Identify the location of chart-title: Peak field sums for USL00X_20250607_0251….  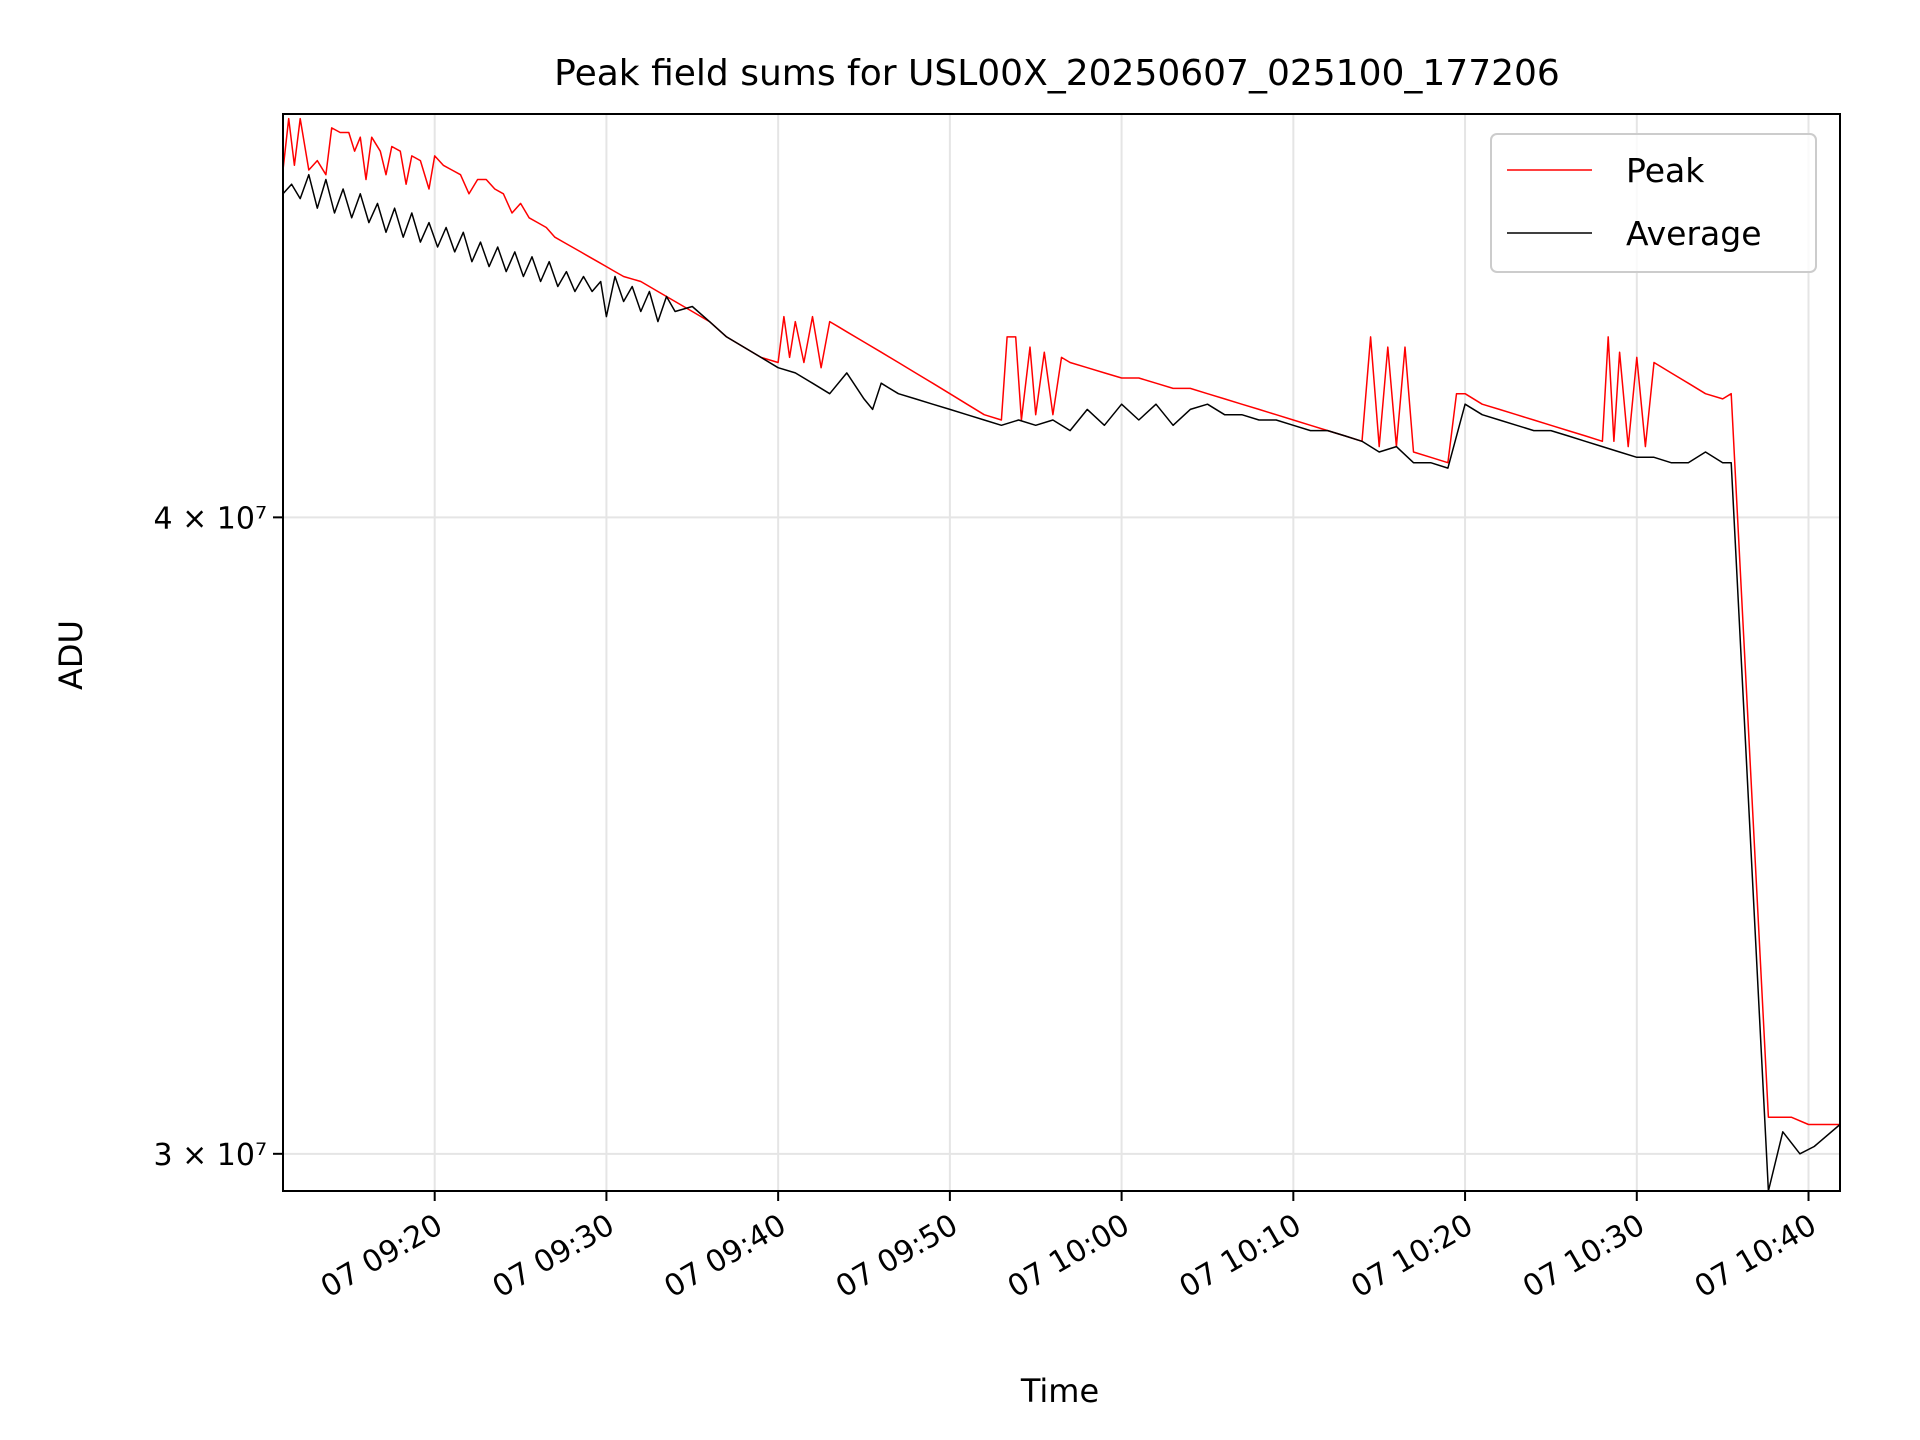
(1057, 73).